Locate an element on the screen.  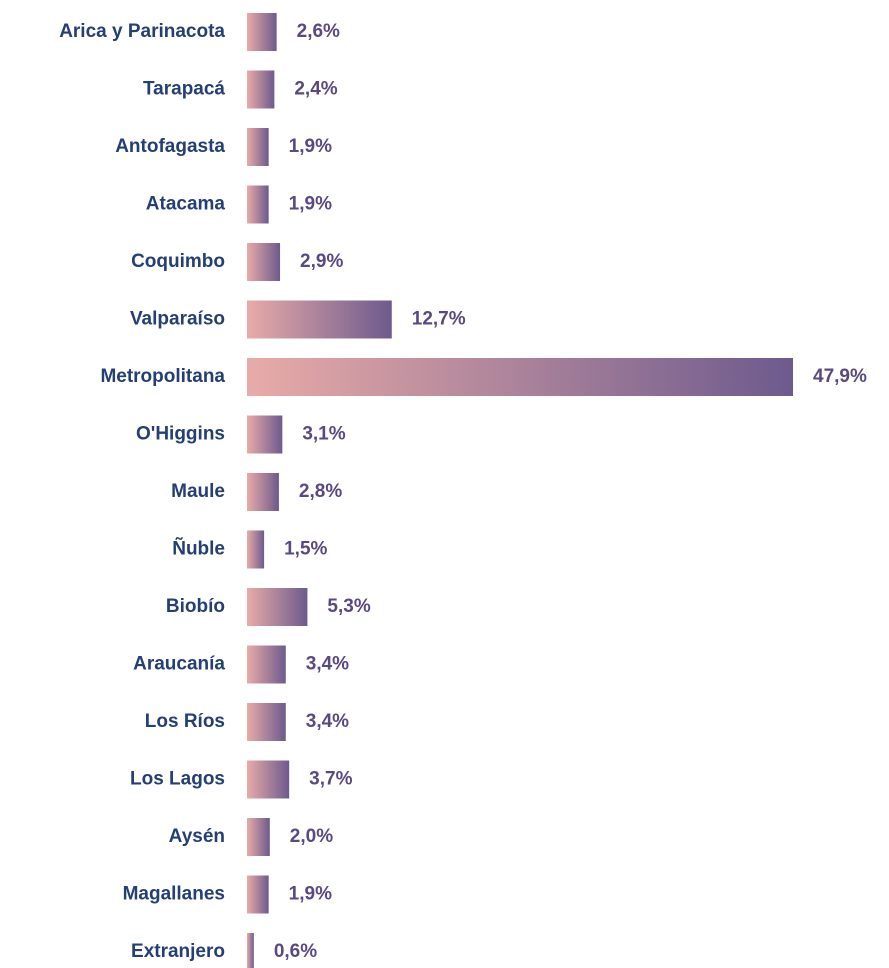
value-label: 3,7% is located at coordinates (330, 779).